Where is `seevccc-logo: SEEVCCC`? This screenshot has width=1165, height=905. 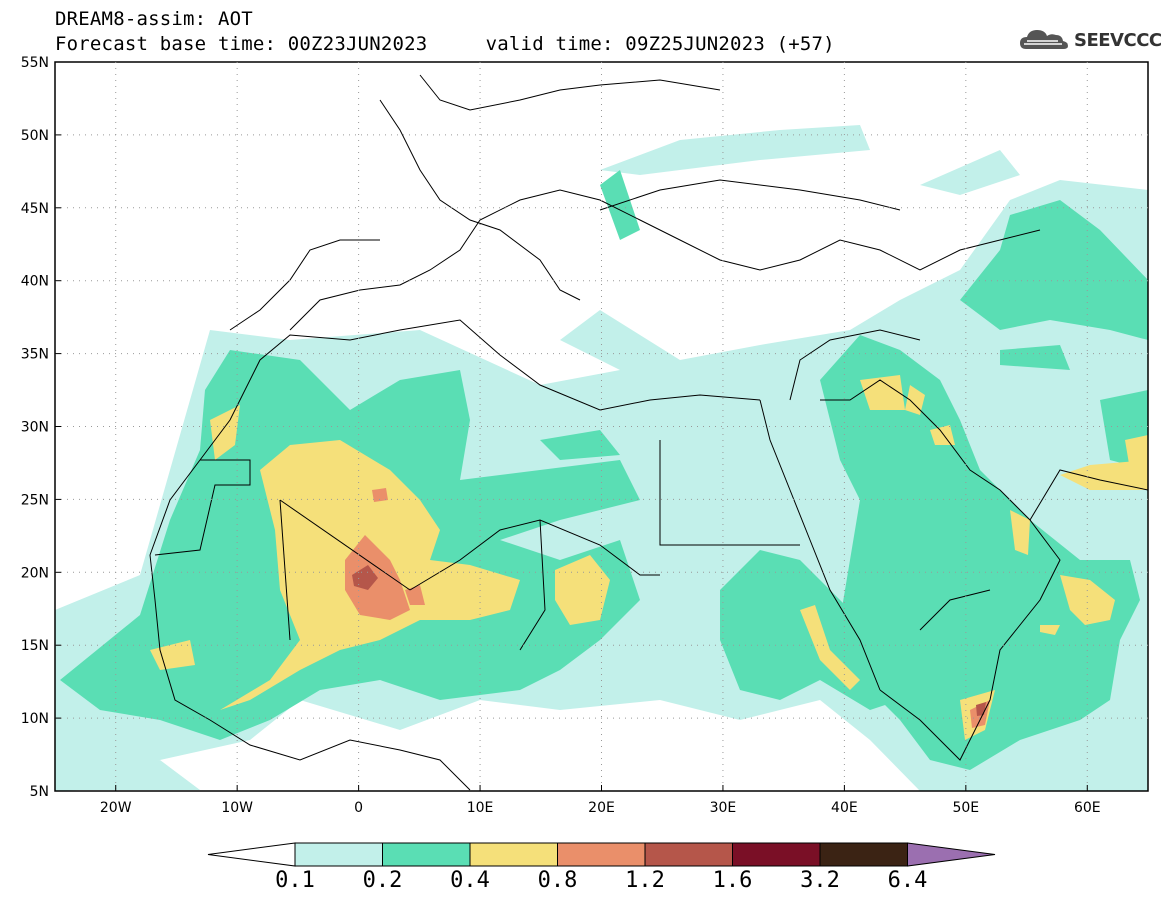
seevccc-logo: SEEVCCC is located at coordinates (1090, 40).